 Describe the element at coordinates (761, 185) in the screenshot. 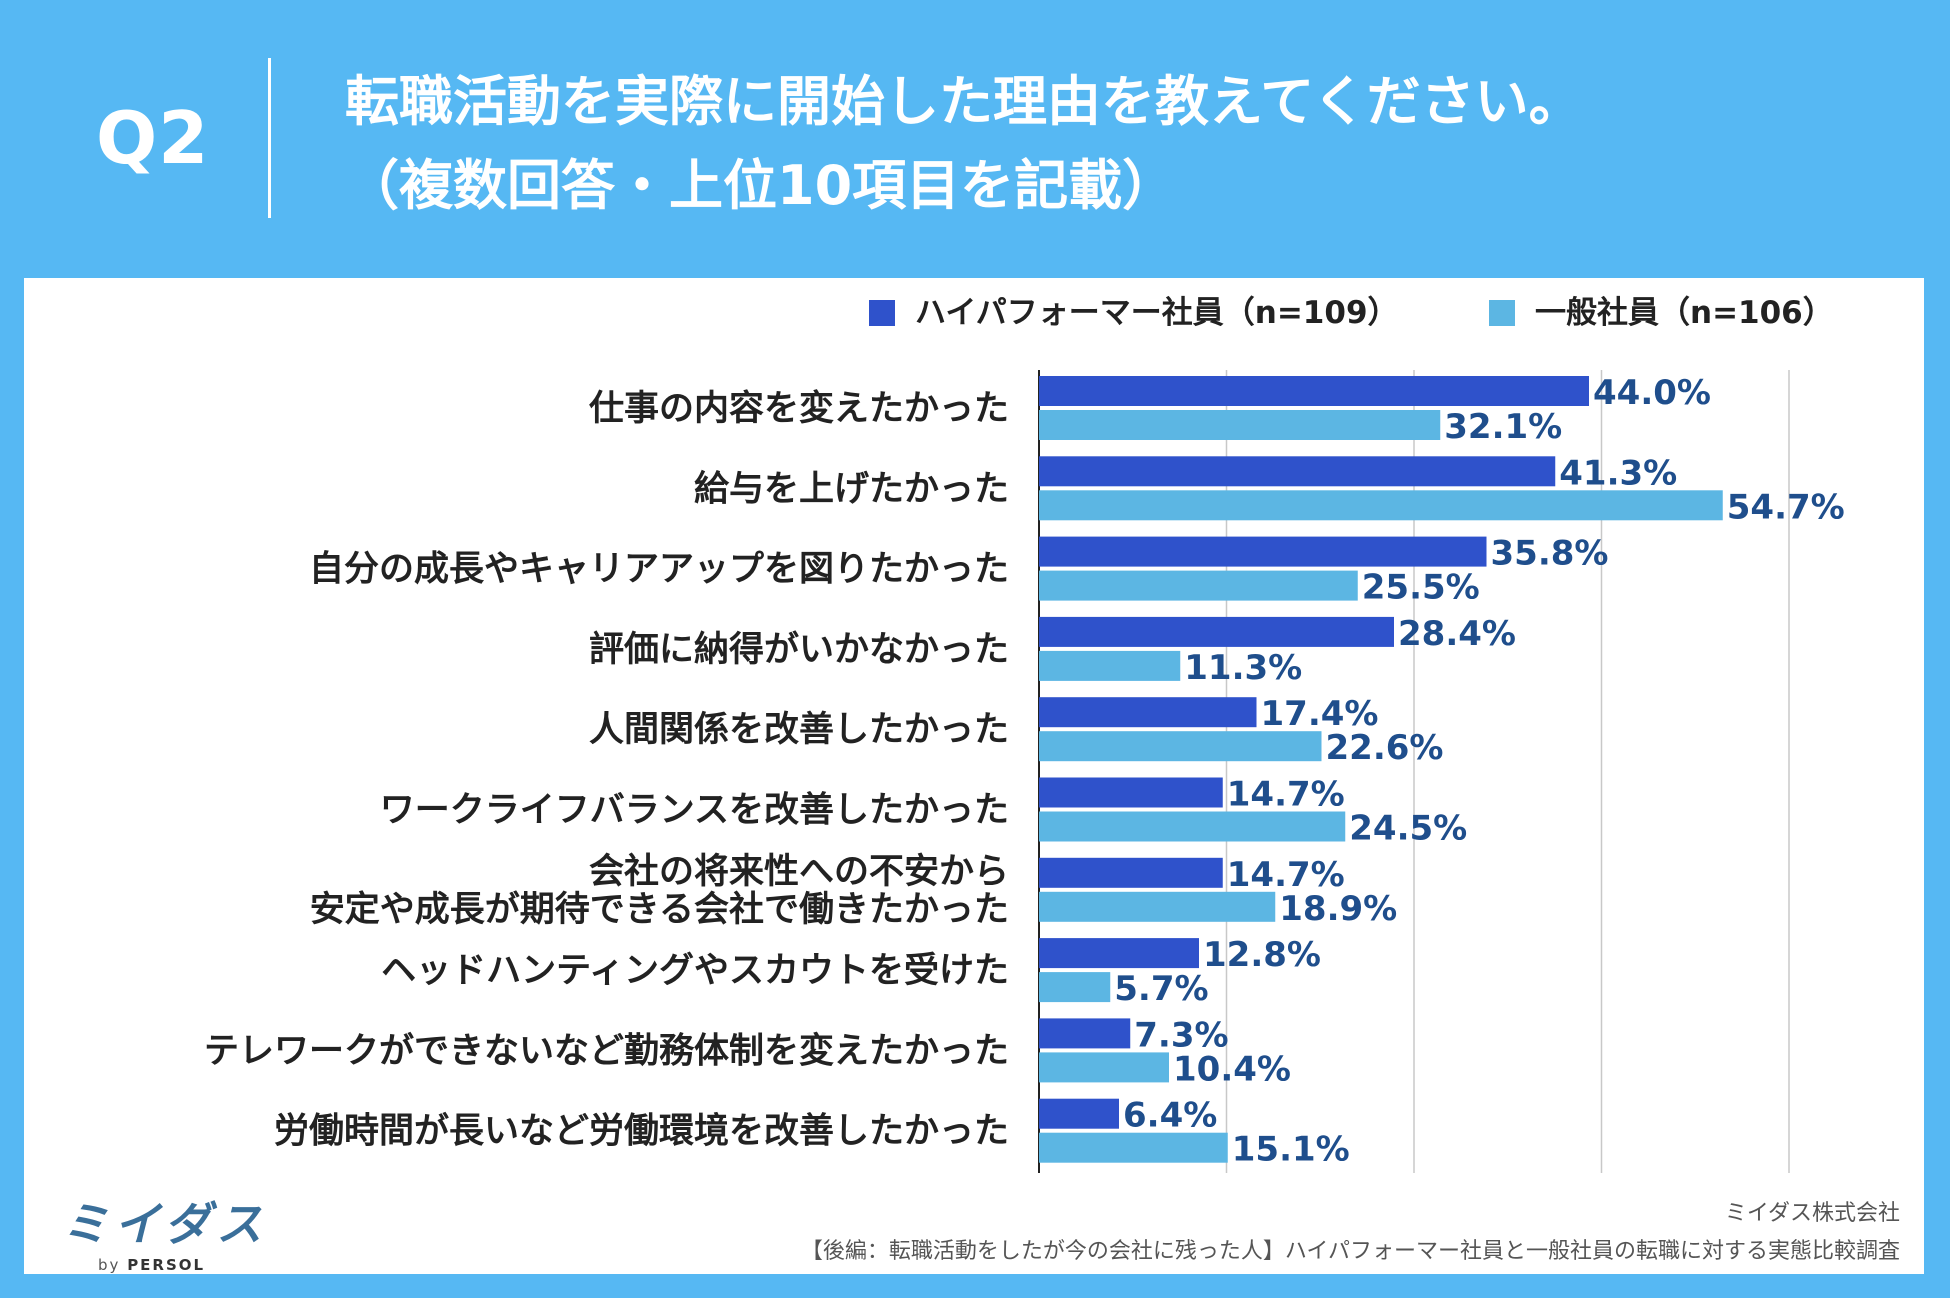

I see `question-title-line2: （複数回答・上位10項目を記載）` at that location.